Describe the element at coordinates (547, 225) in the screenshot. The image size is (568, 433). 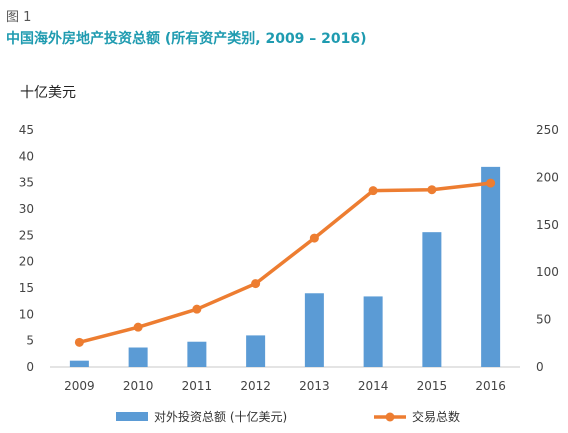
I see `right-y-tick-label: 150` at that location.